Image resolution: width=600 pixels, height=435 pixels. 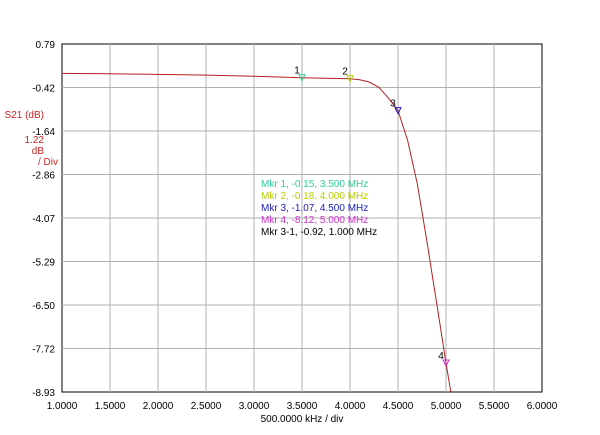 What do you see at coordinates (254, 406) in the screenshot?
I see `x-tick-label: 3.0000` at bounding box center [254, 406].